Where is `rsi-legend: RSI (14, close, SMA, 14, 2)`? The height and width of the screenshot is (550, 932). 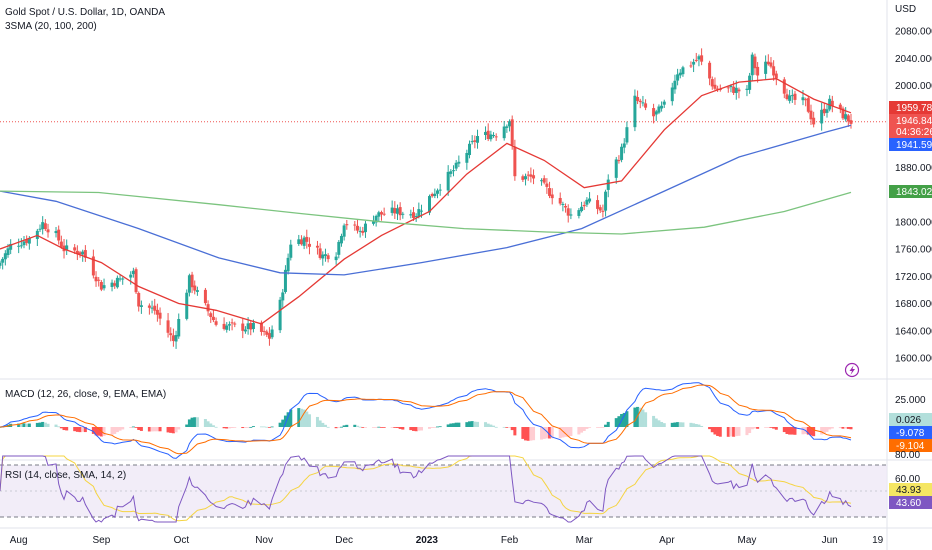
rsi-legend: RSI (14, close, SMA, 14, 2) is located at coordinates (65, 475).